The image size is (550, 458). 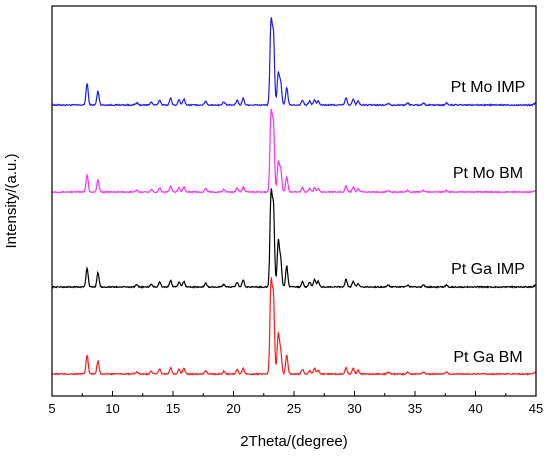 I want to click on series-label-pt-mo-imp: Pt Mo IMP, so click(x=488, y=87).